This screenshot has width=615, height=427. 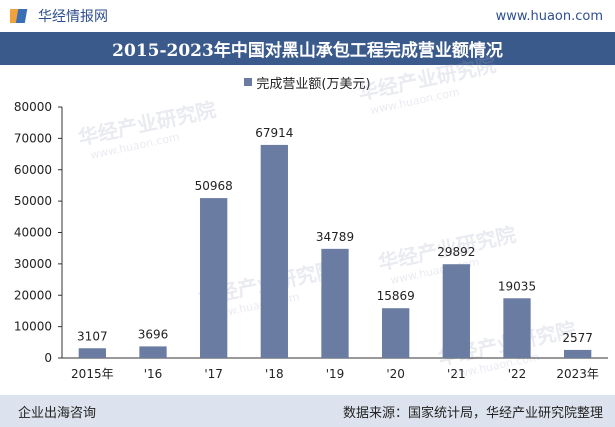 I want to click on bar-value-label: 3696, so click(x=153, y=334).